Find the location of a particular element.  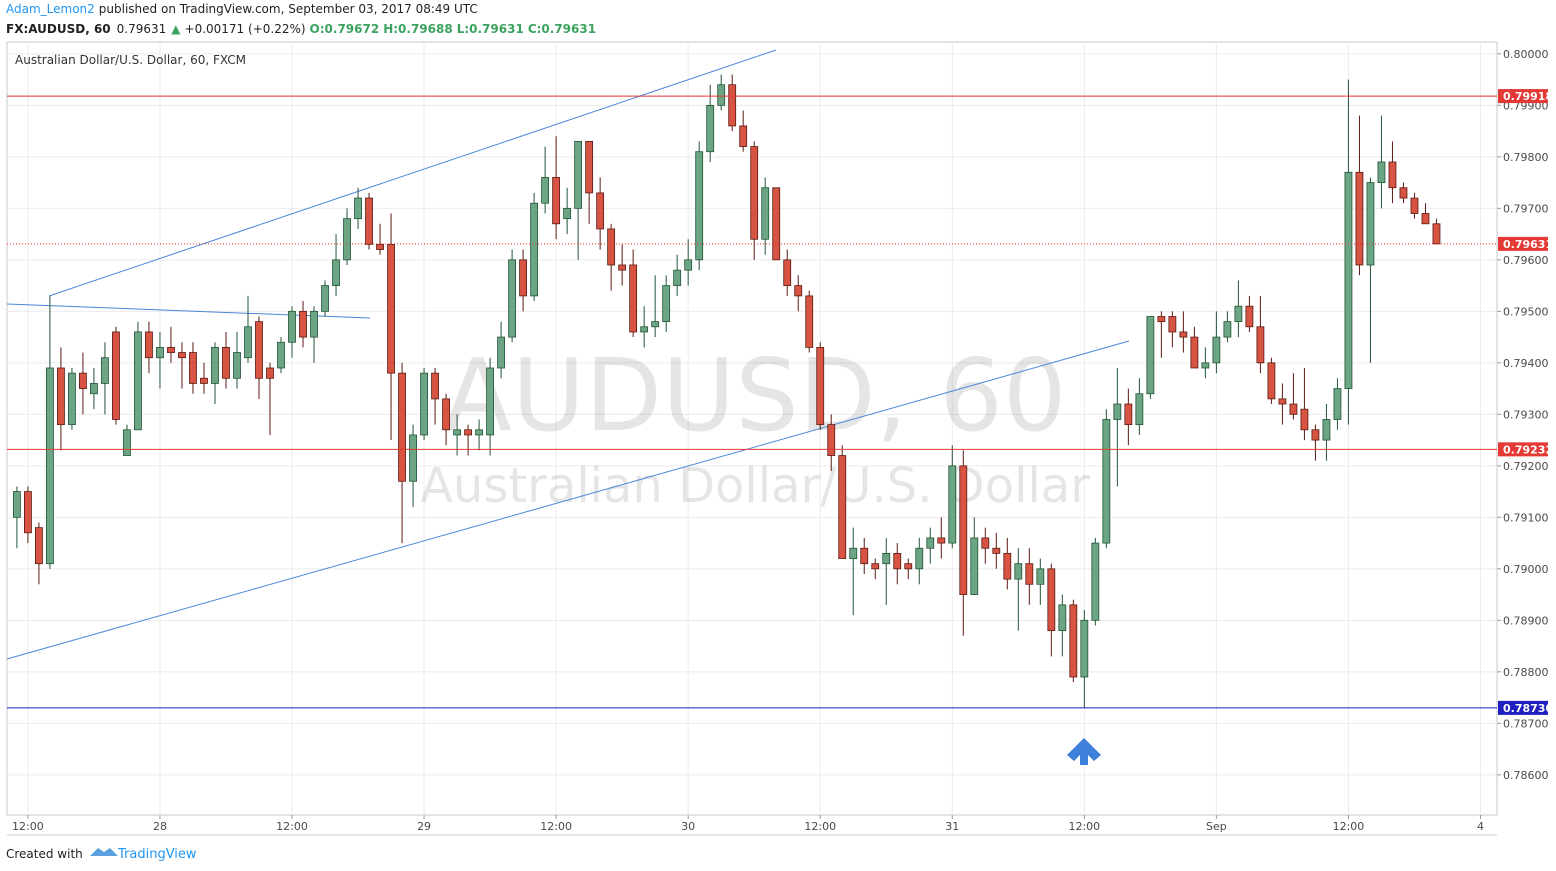

ohlc-close: C:0.79631 is located at coordinates (562, 29).